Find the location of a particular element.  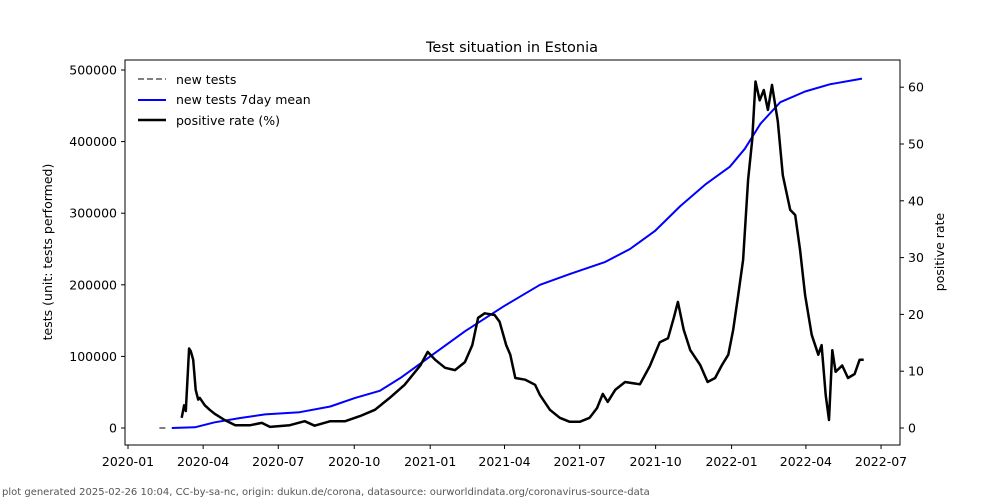

x-tick-label: 2021-04 is located at coordinates (504, 461).